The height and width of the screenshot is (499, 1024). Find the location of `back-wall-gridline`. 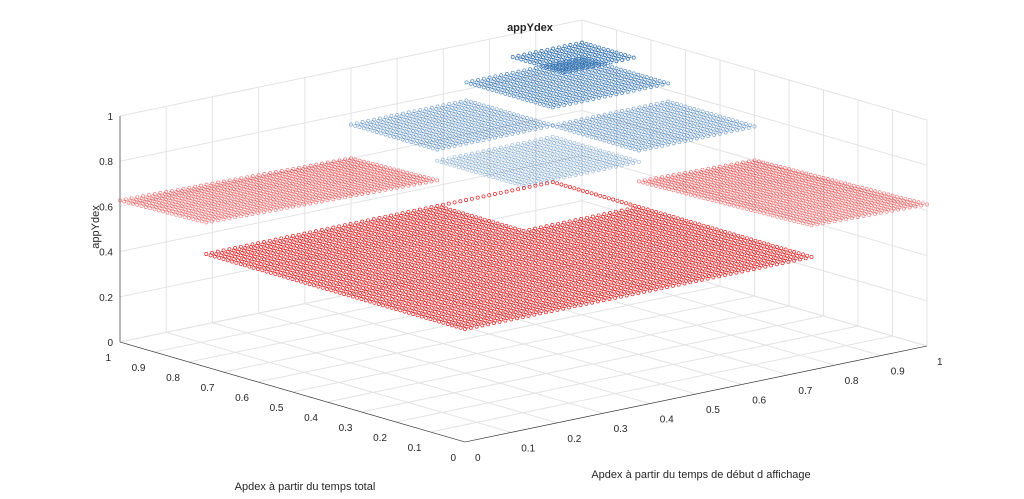

back-wall-gridline is located at coordinates (754, 115).